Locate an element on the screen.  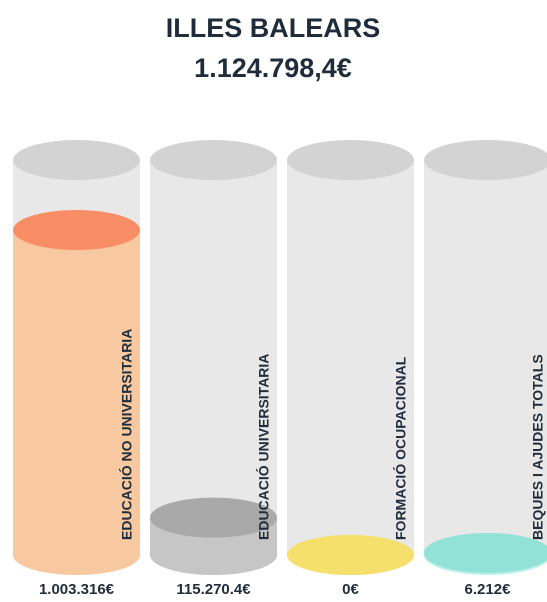
cylinder-body is located at coordinates (485, 357).